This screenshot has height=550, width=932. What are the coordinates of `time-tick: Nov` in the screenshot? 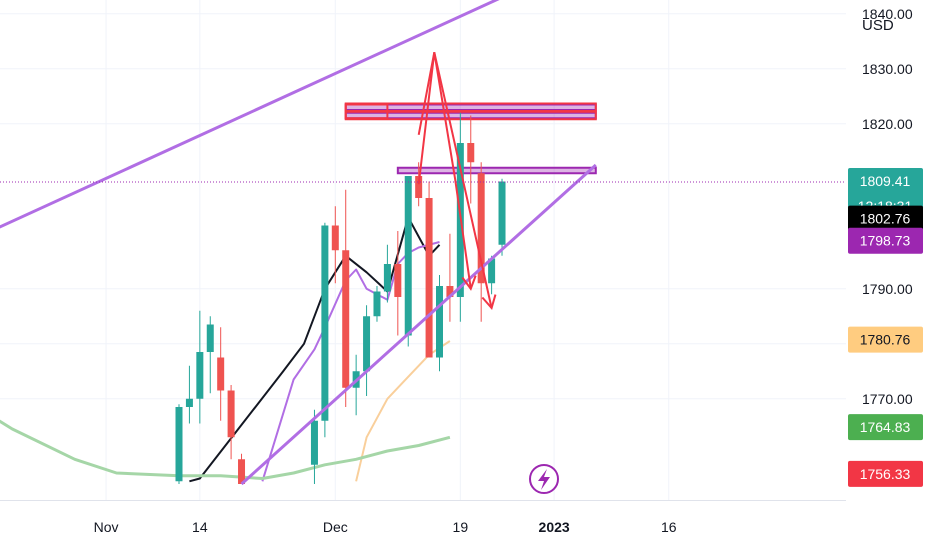 It's located at (106, 527).